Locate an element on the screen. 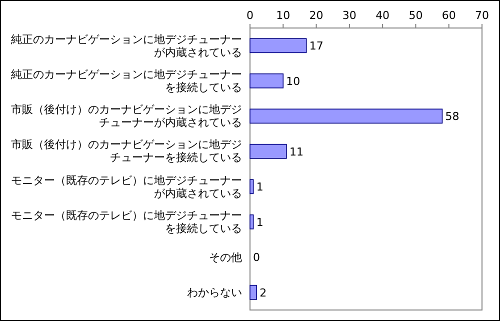  data-label: 11 is located at coordinates (296, 151).